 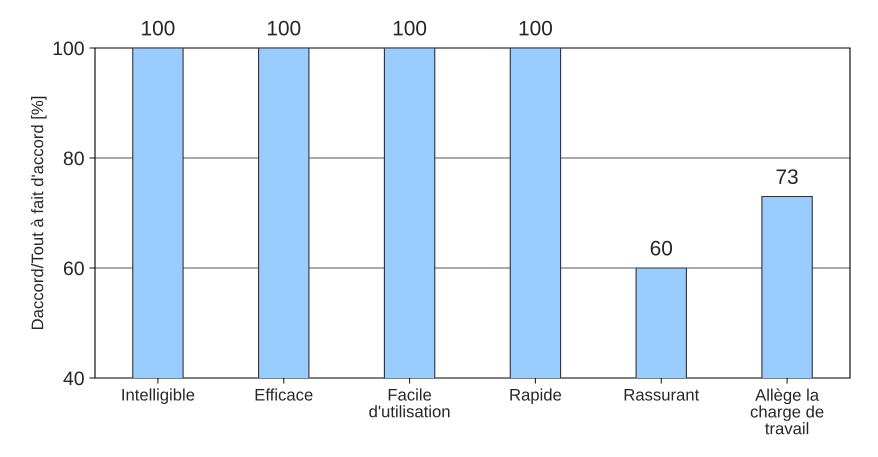 I want to click on y-tick-label: 60, so click(x=74, y=268).